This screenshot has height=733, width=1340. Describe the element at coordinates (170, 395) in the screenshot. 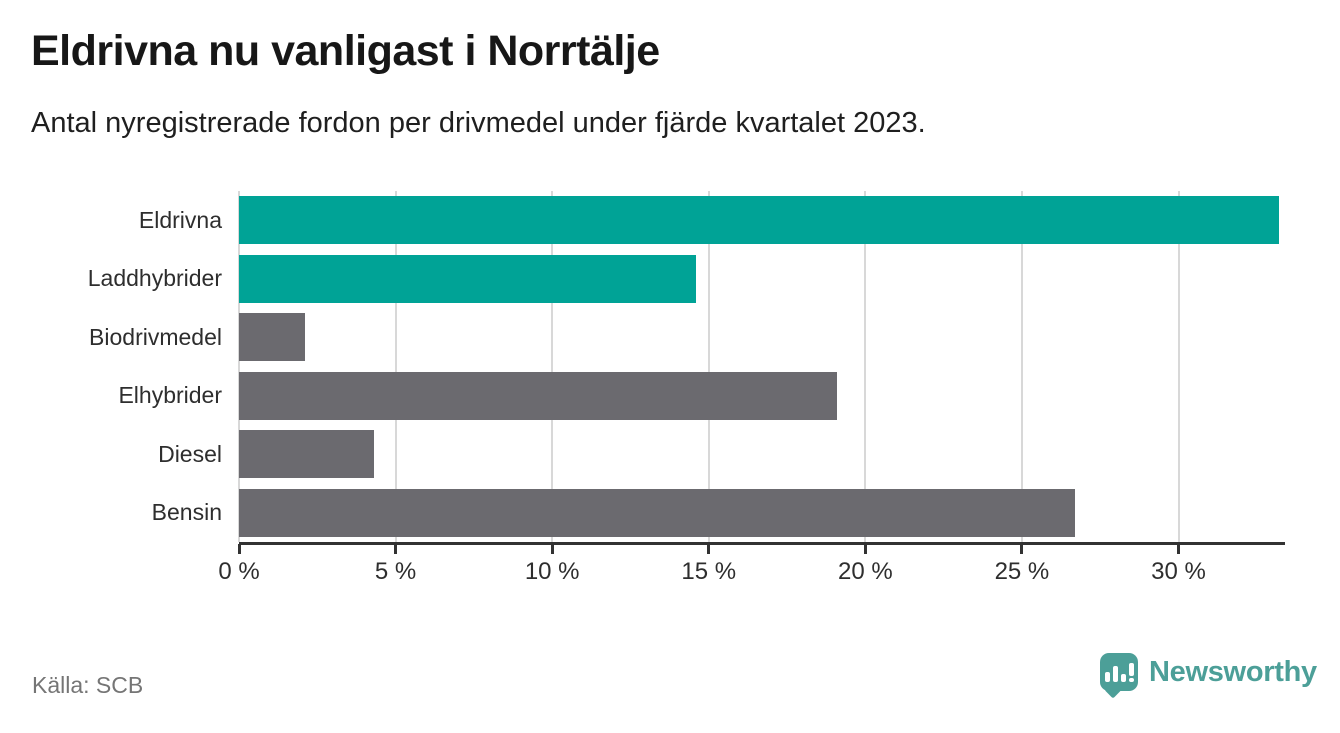

I see `category-label: Elhybrider` at that location.